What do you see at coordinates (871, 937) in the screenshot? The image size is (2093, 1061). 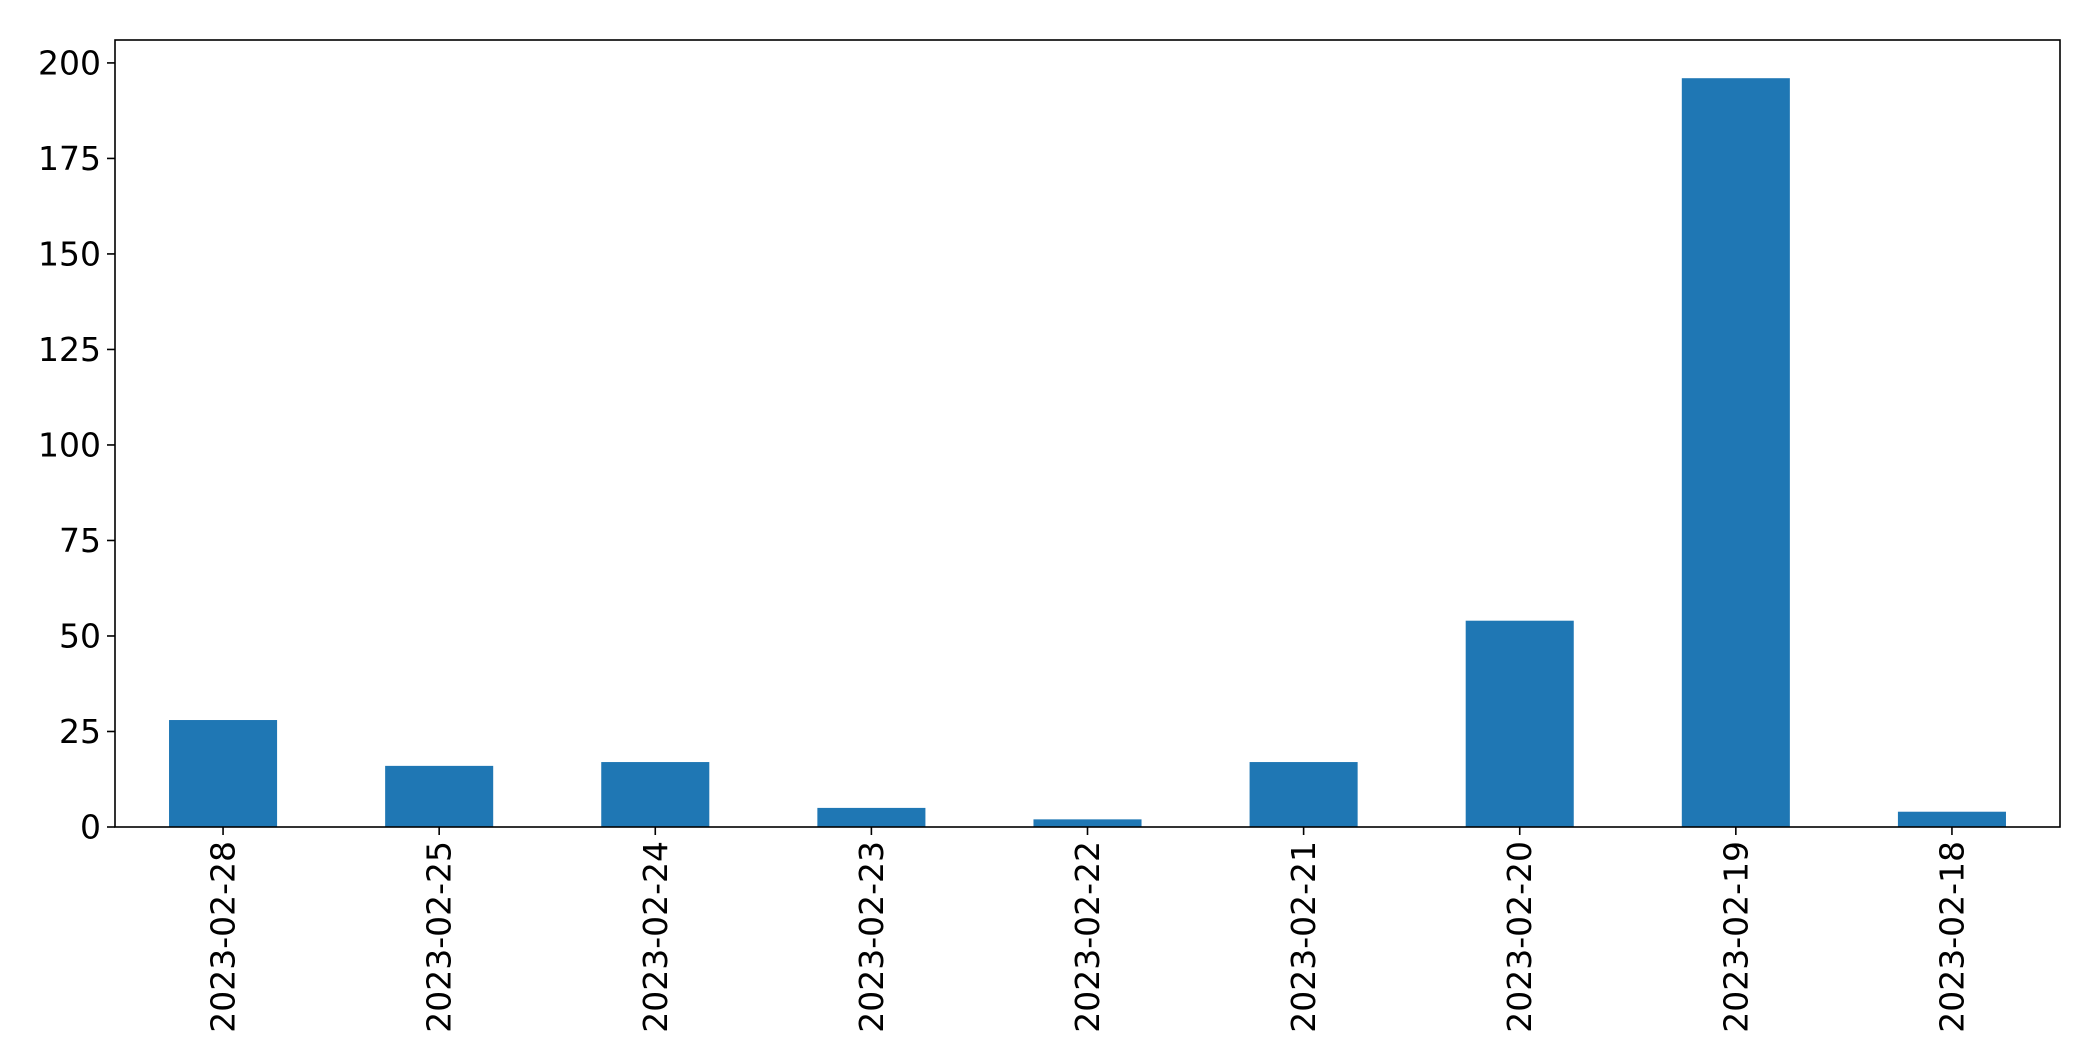 I see `x-tick-label: 2023-02-23` at bounding box center [871, 937].